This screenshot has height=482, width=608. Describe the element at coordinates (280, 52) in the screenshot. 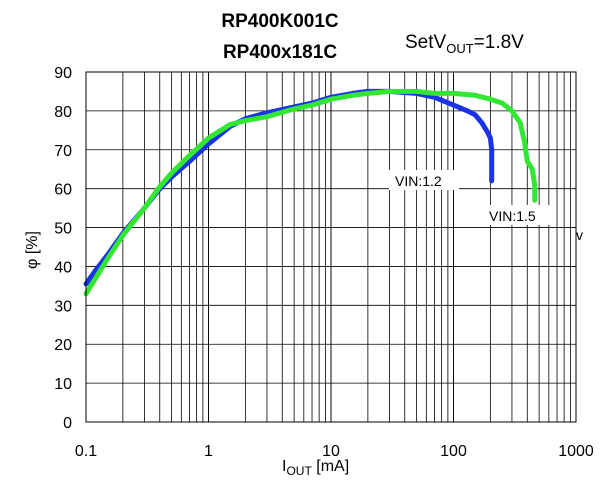

I see `chart-title-line-2: RP400x181C` at that location.